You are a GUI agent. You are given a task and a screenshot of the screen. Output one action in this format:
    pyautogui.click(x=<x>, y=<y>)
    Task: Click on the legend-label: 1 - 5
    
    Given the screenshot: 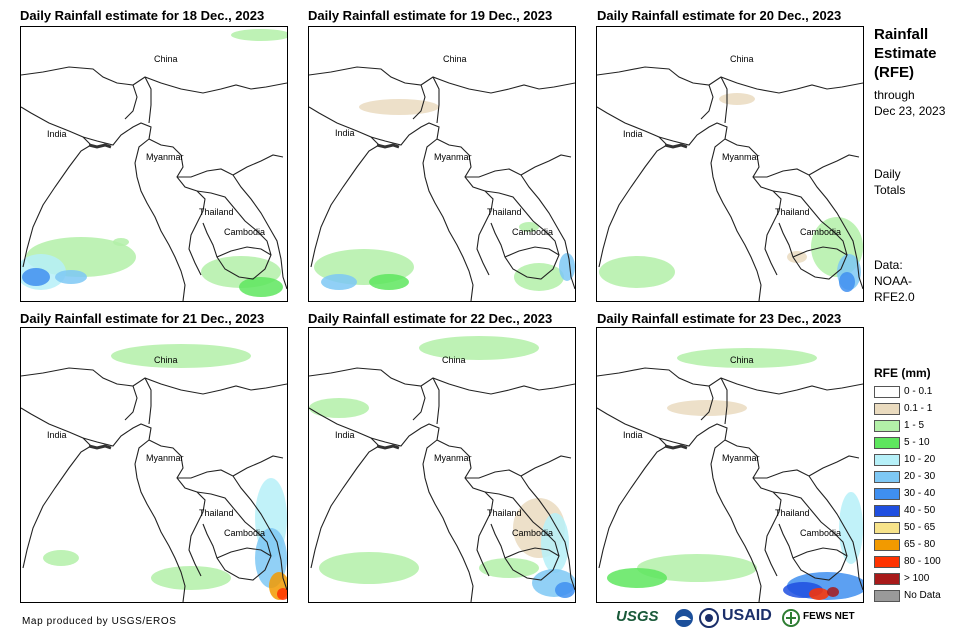 What is the action you would take?
    pyautogui.click(x=914, y=425)
    